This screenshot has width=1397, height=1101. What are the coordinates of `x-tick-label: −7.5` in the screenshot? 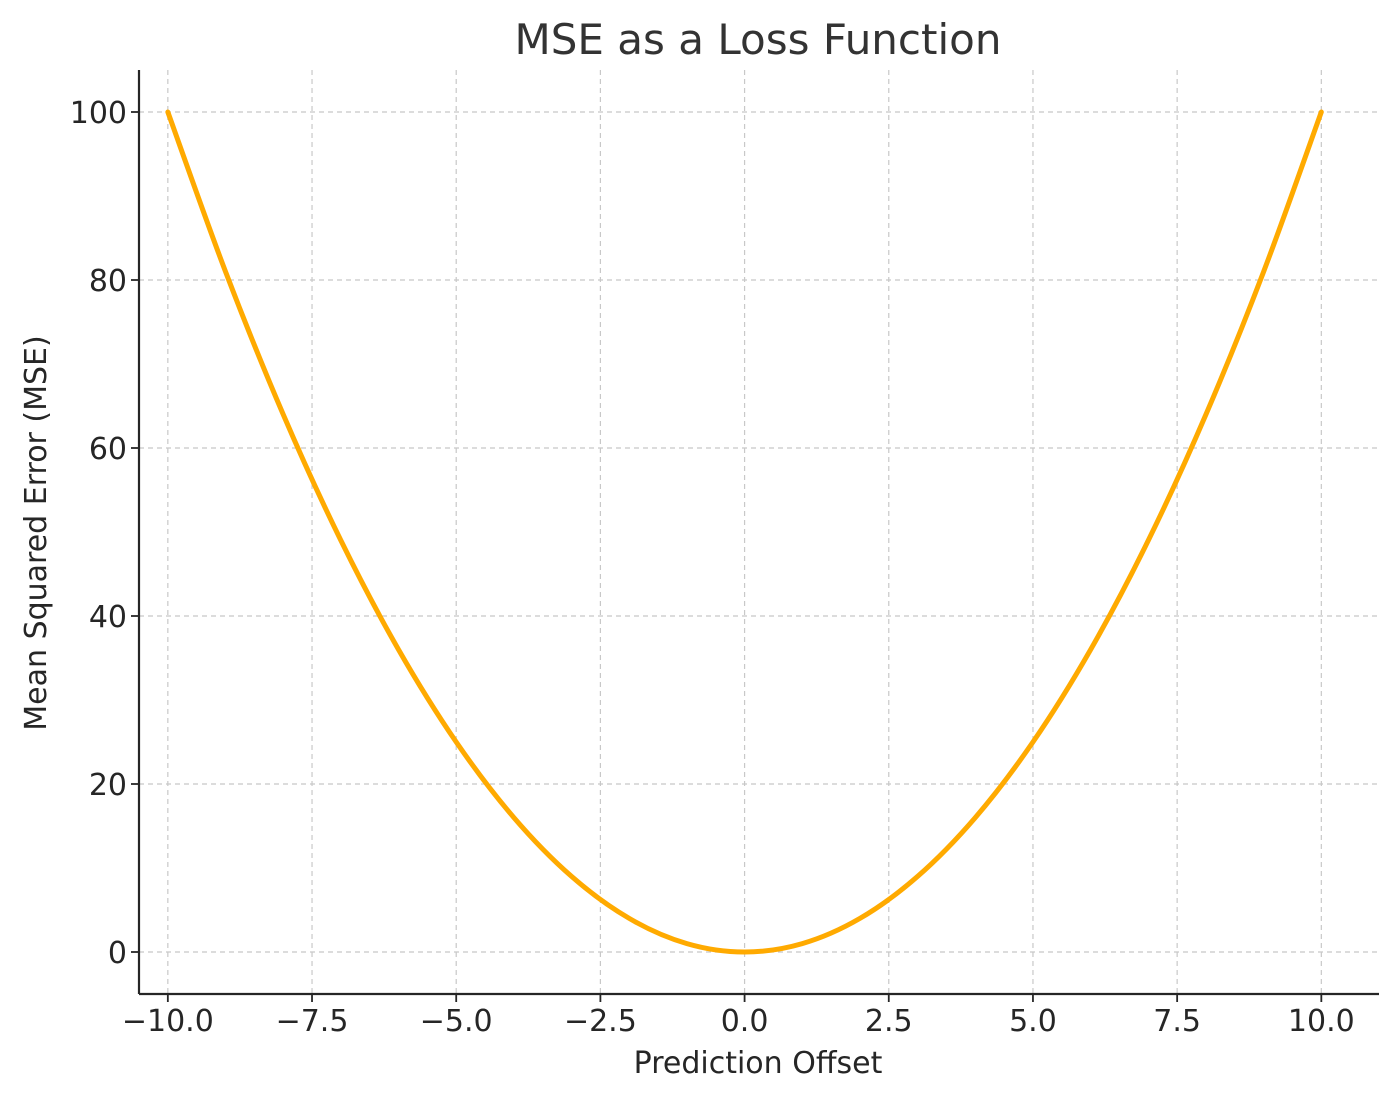 It's located at (312, 1021).